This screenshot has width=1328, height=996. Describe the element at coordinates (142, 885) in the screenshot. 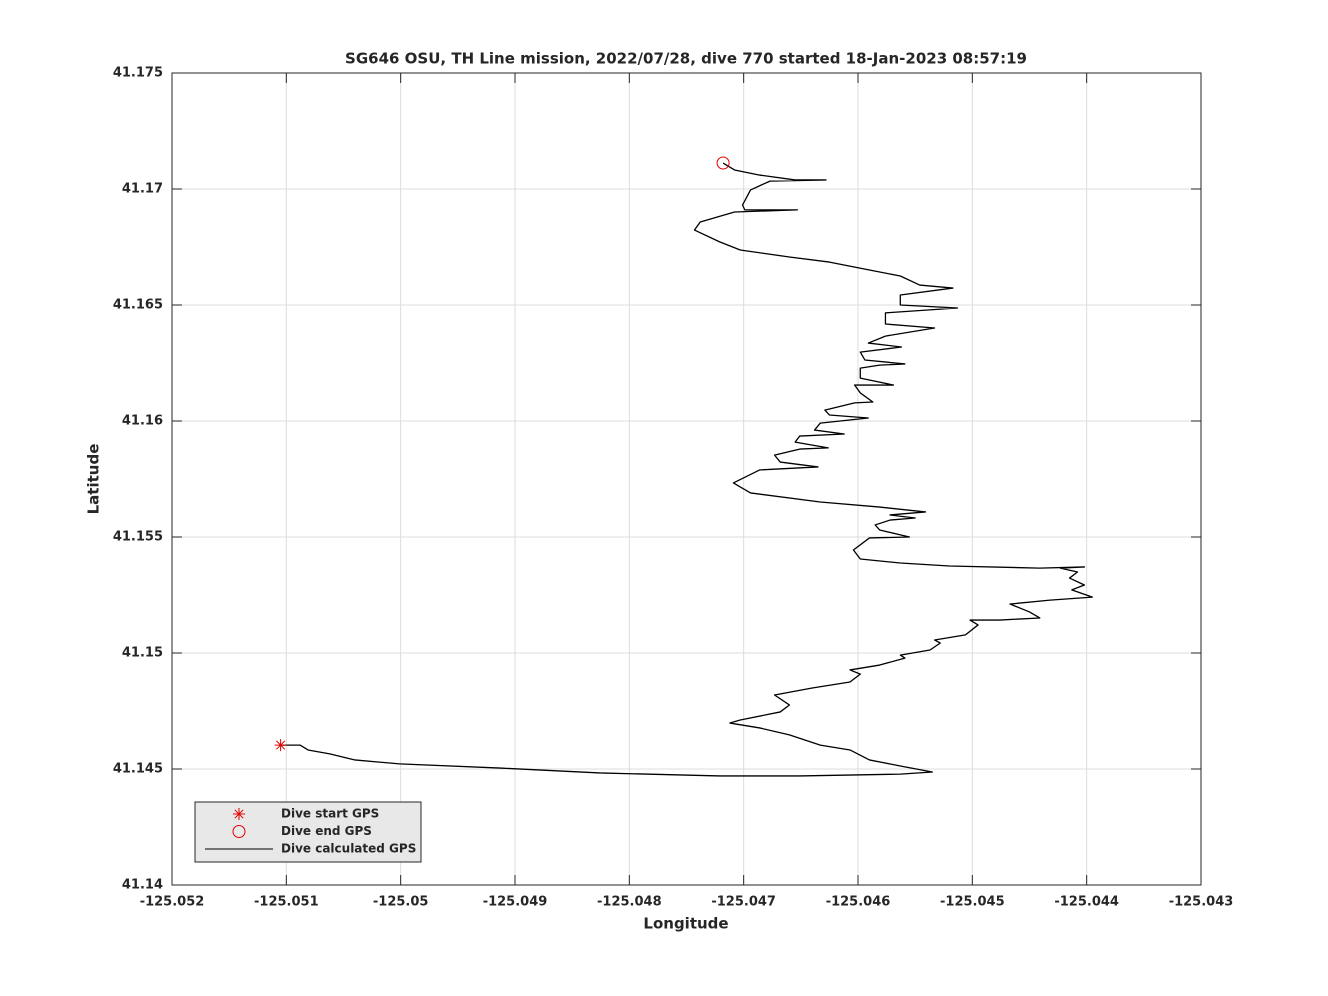

I see `y-tick-label: 41.14` at that location.